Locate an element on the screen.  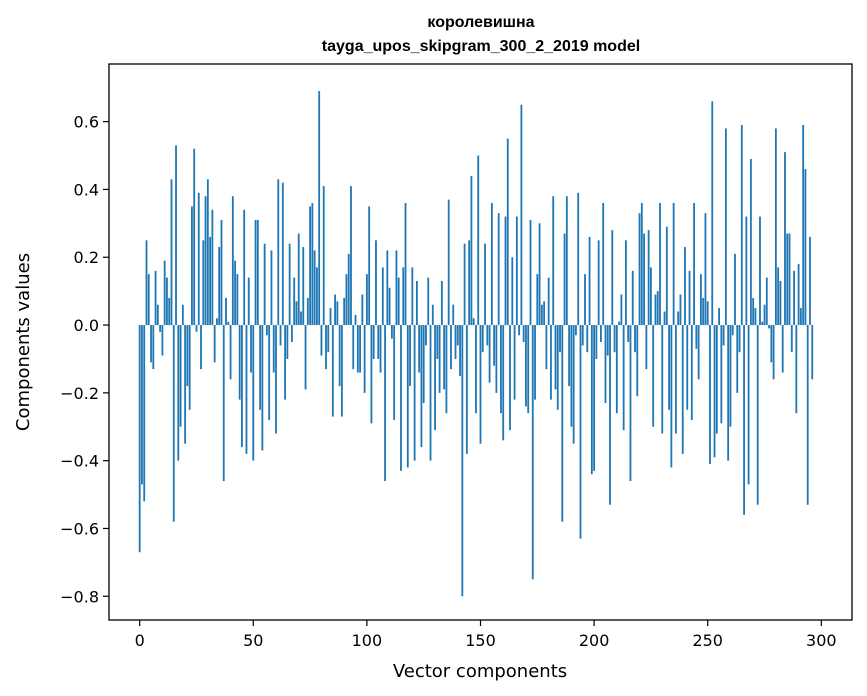
x-tick-label: 150 is located at coordinates (480, 640).